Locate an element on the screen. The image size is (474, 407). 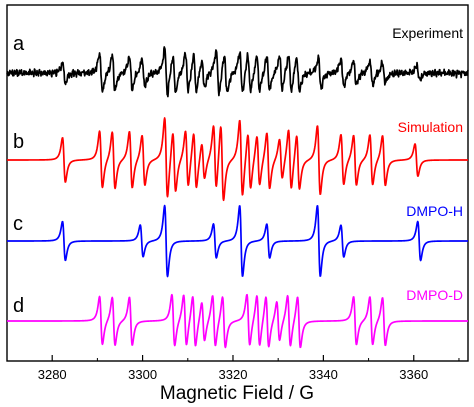
x-tick-label: 3300 is located at coordinates (142, 374).